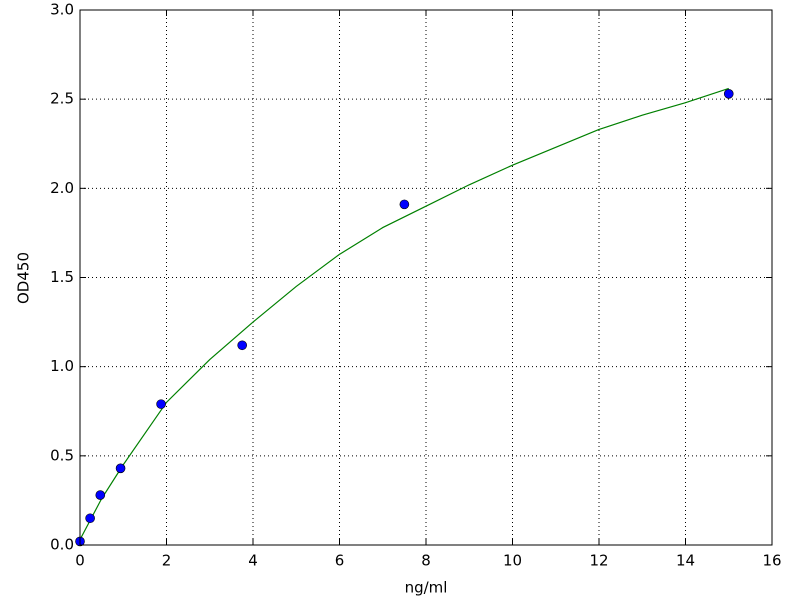  Describe the element at coordinates (62, 99) in the screenshot. I see `y-tick-label: 2.5` at that location.